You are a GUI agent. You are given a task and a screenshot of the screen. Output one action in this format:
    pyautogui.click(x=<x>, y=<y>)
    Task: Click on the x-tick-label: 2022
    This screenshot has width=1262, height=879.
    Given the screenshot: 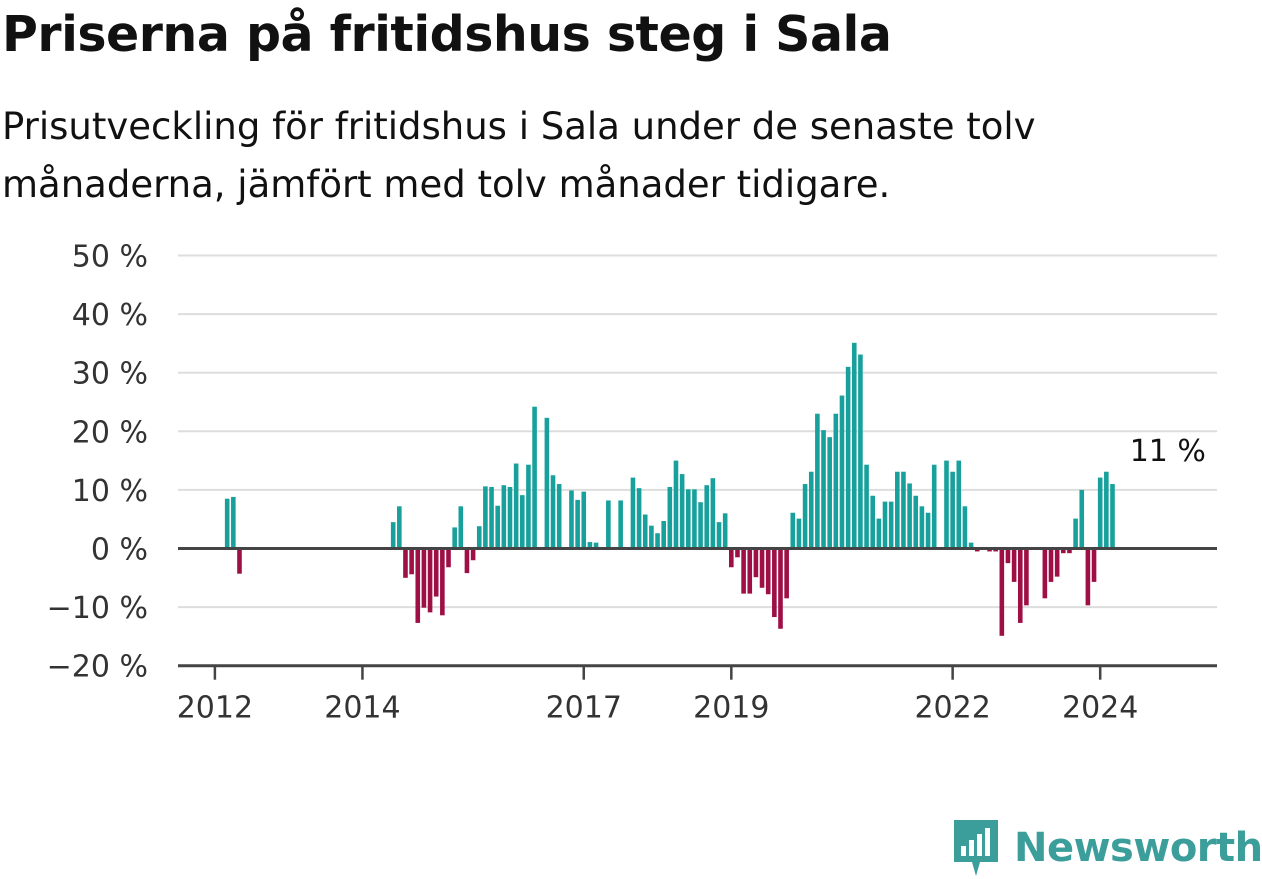 What is the action you would take?
    pyautogui.click(x=952, y=708)
    